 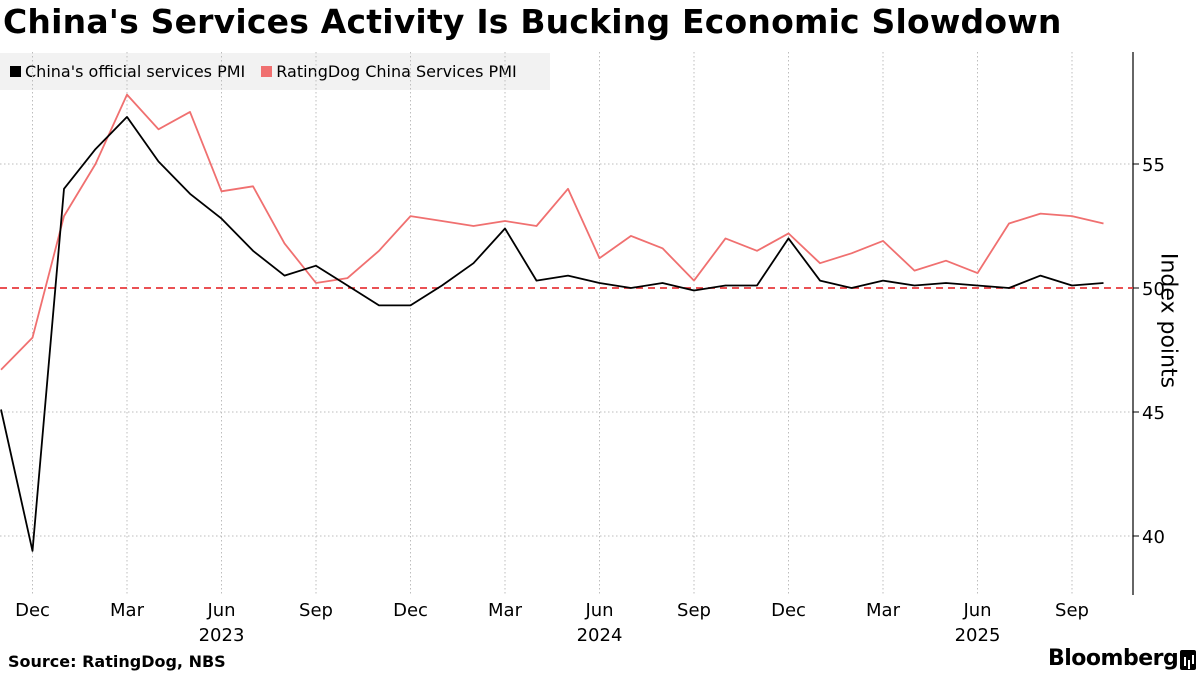 What do you see at coordinates (600, 635) in the screenshot?
I see `x-year-label-6: 2024` at bounding box center [600, 635].